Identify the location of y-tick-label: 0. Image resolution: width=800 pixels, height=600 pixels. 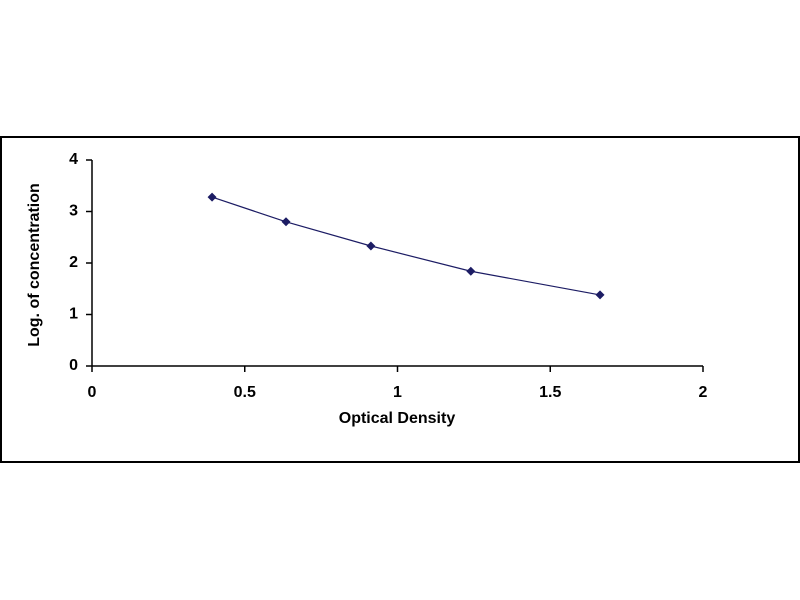
(73, 365).